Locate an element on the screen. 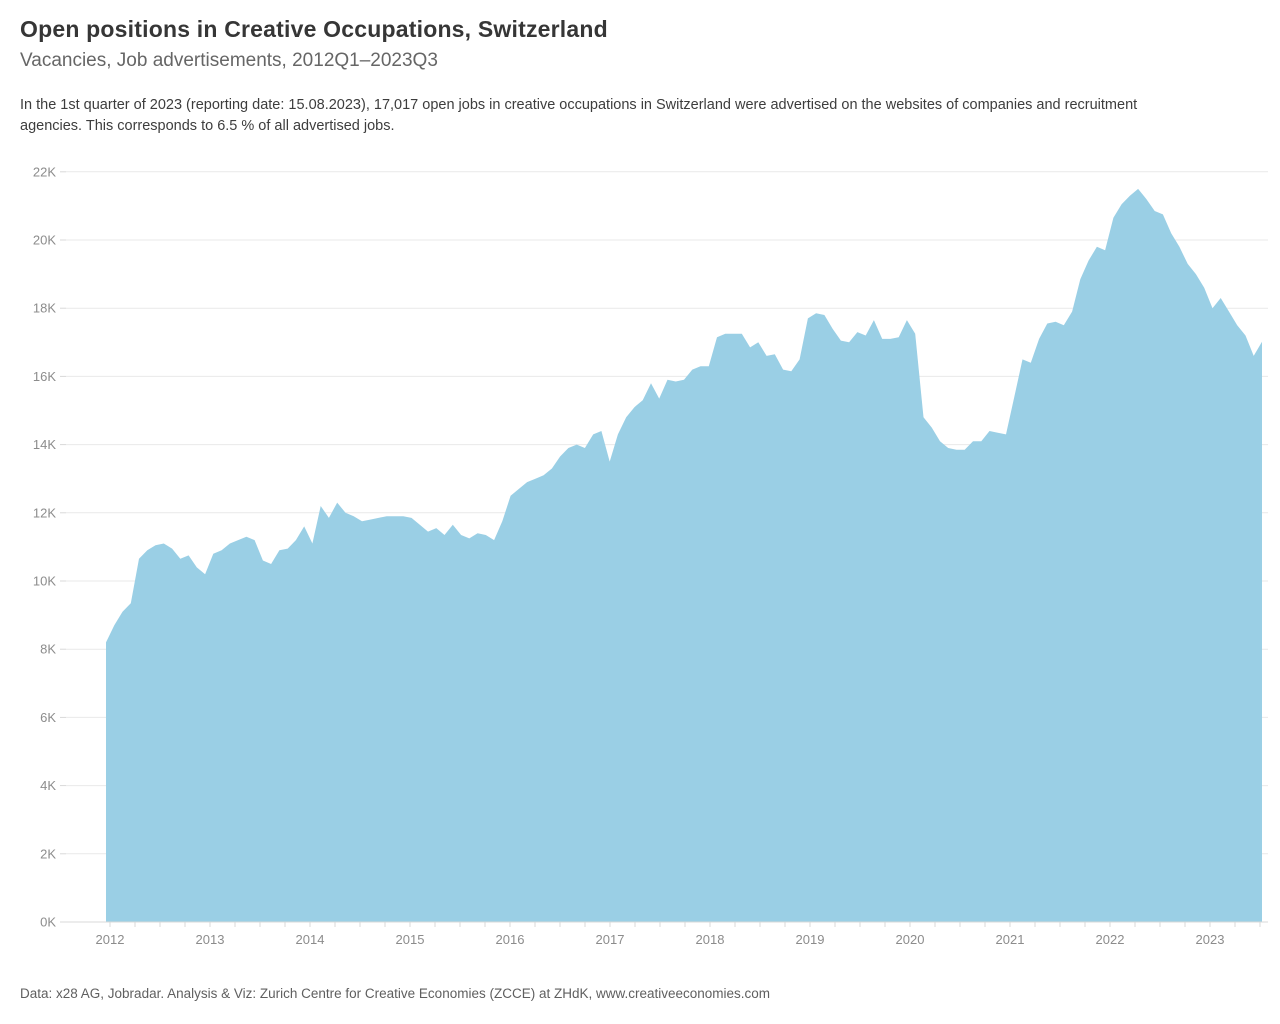 Image resolution: width=1280 pixels, height=1024 pixels. y-axis-label: 22K is located at coordinates (44, 171).